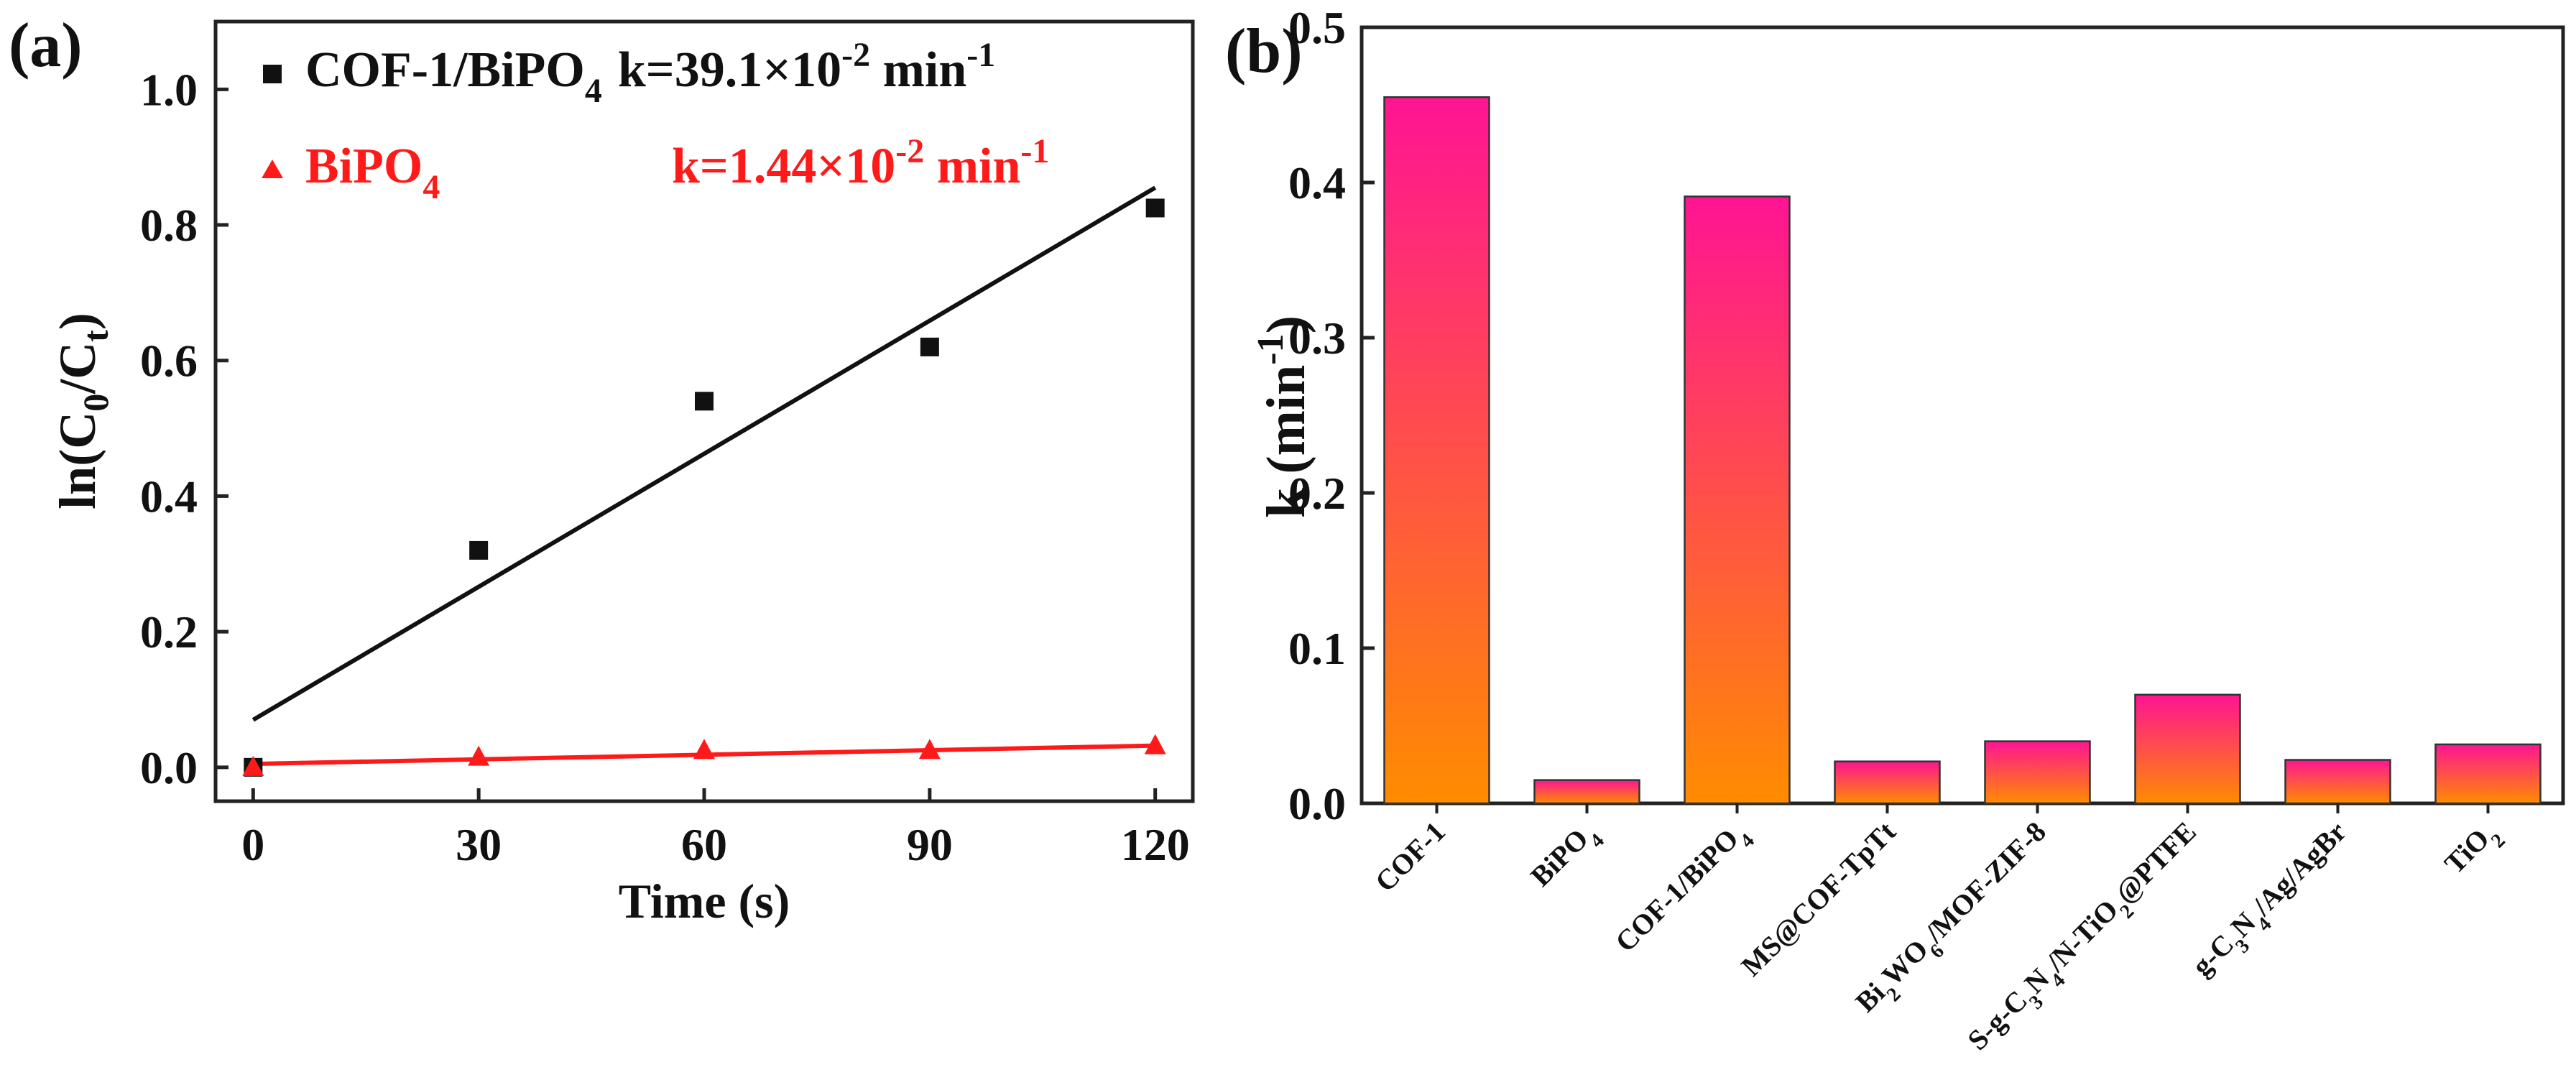 This screenshot has height=1080, width=2576. Describe the element at coordinates (1410, 857) in the screenshot. I see `category-label: COF-1` at that location.